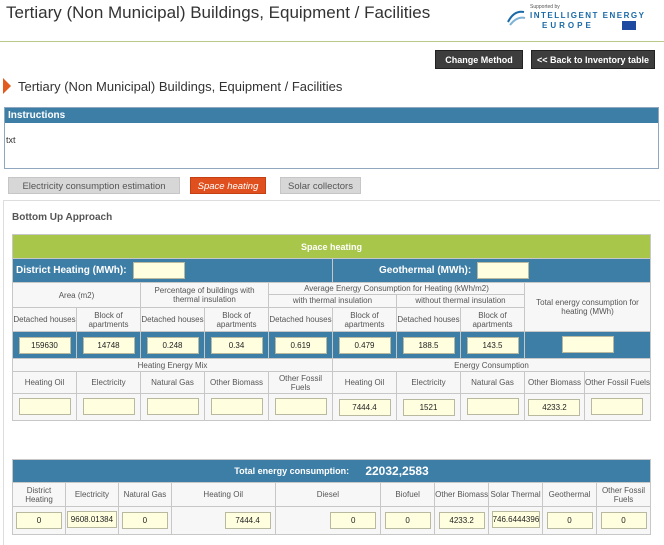  I want to click on mix-col-electricity: Electricity, so click(108, 382).